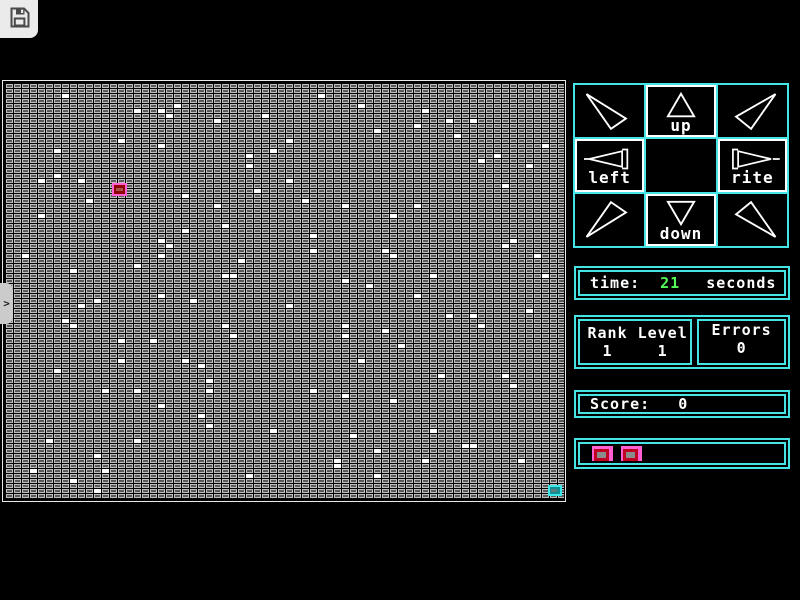 This screenshot has width=800, height=600. I want to click on time-panel: time: 21 seconds, so click(682, 283).